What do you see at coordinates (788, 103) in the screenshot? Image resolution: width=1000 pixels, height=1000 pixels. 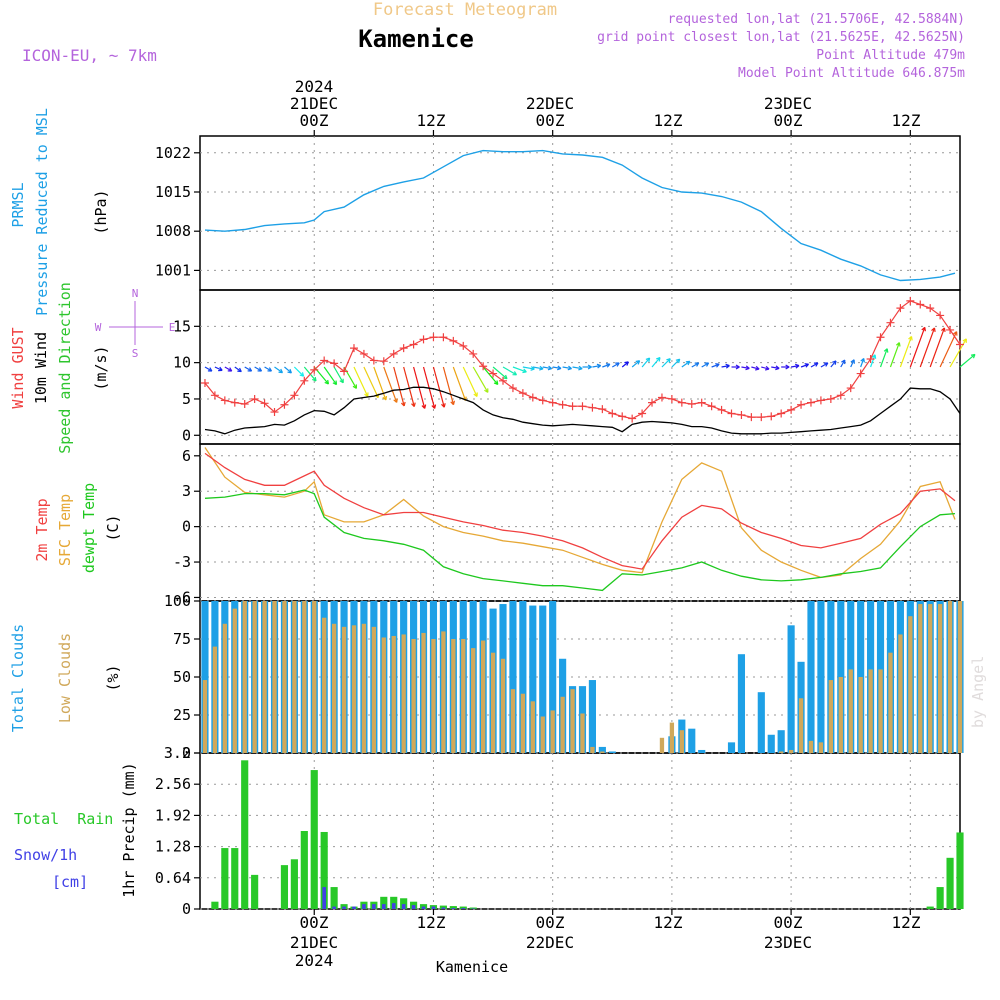 I see `top-date-23: 23DEC` at bounding box center [788, 103].